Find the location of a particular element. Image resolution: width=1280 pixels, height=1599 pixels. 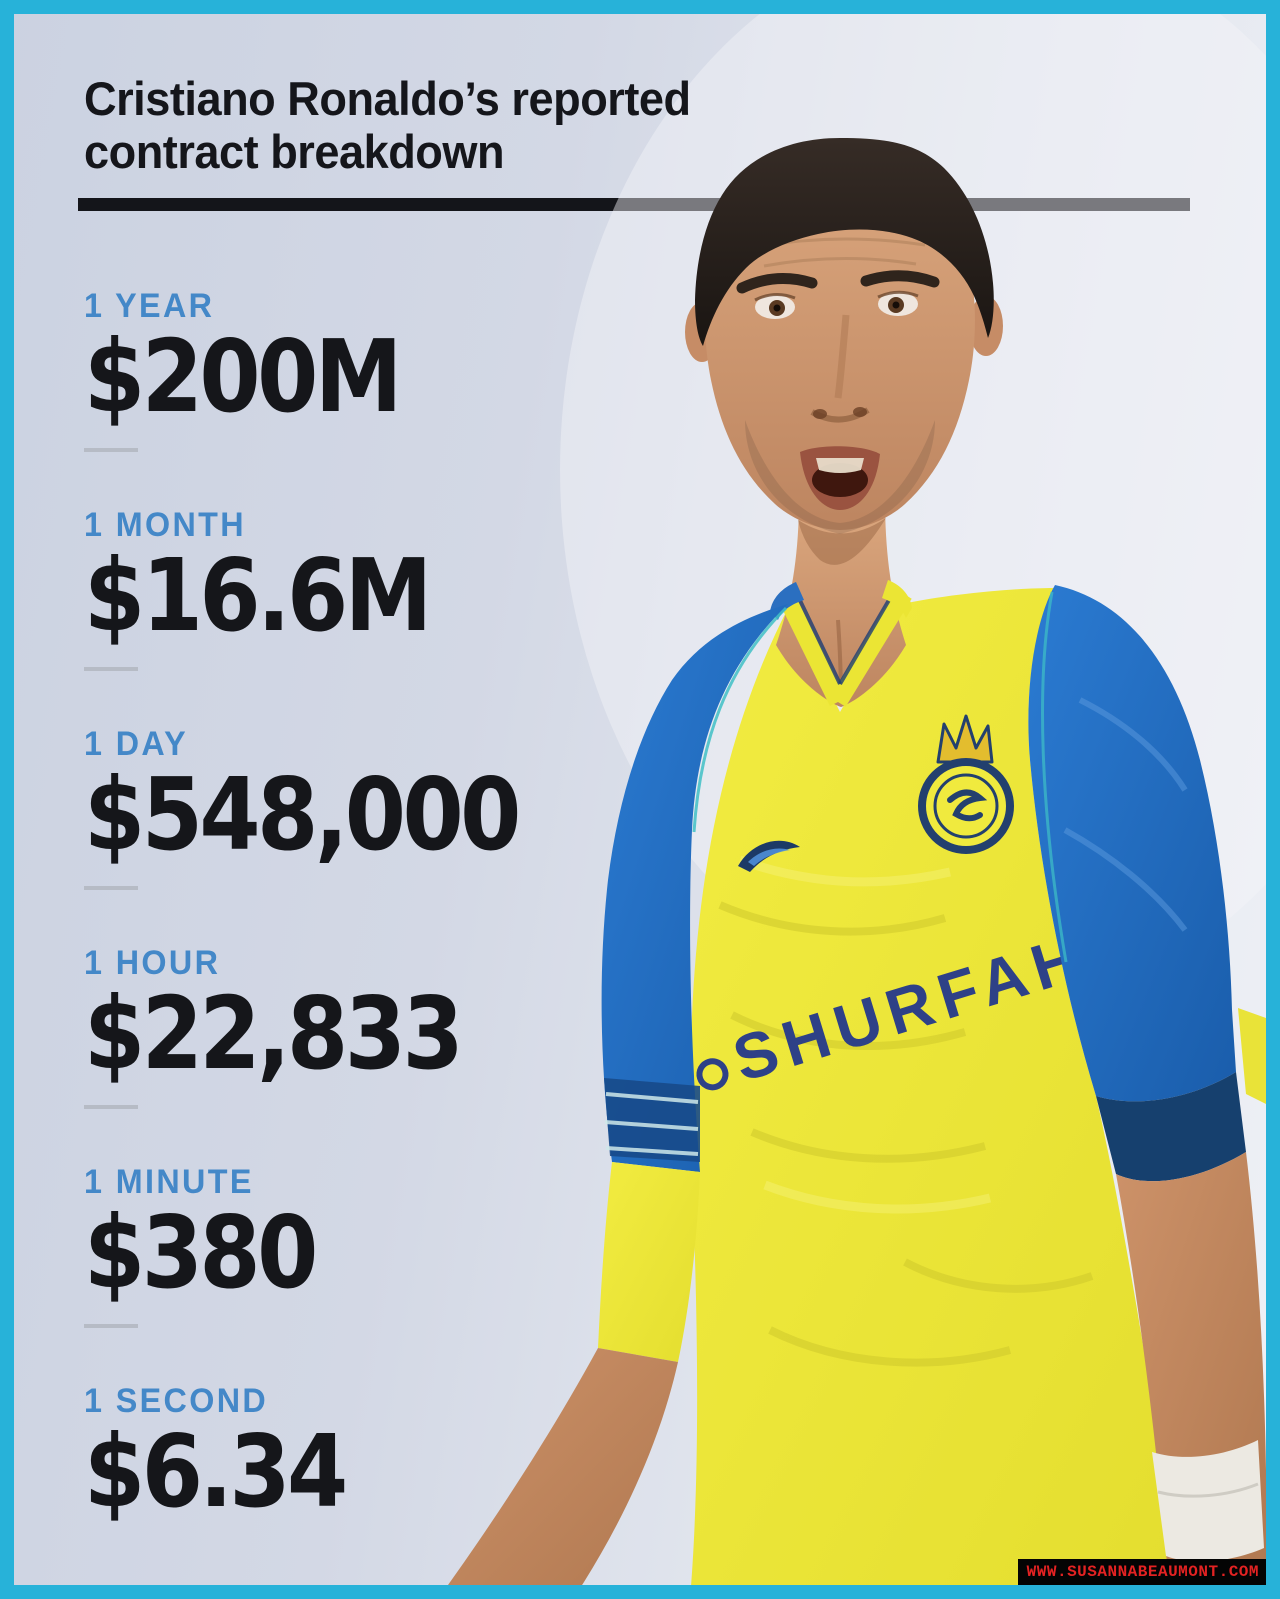

watermark: WWW.SUSANNABEAUMONT.COM is located at coordinates (1141, 1572).